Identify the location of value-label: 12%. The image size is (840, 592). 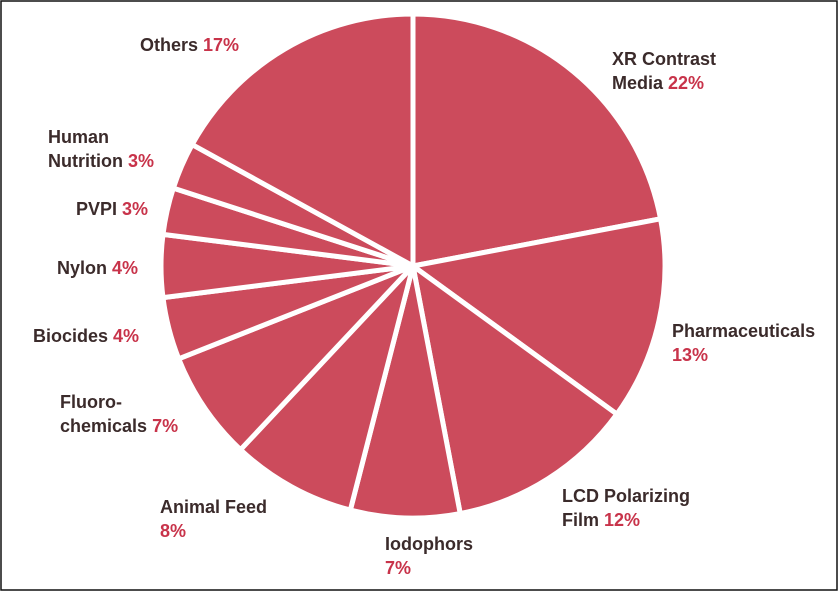
(622, 520).